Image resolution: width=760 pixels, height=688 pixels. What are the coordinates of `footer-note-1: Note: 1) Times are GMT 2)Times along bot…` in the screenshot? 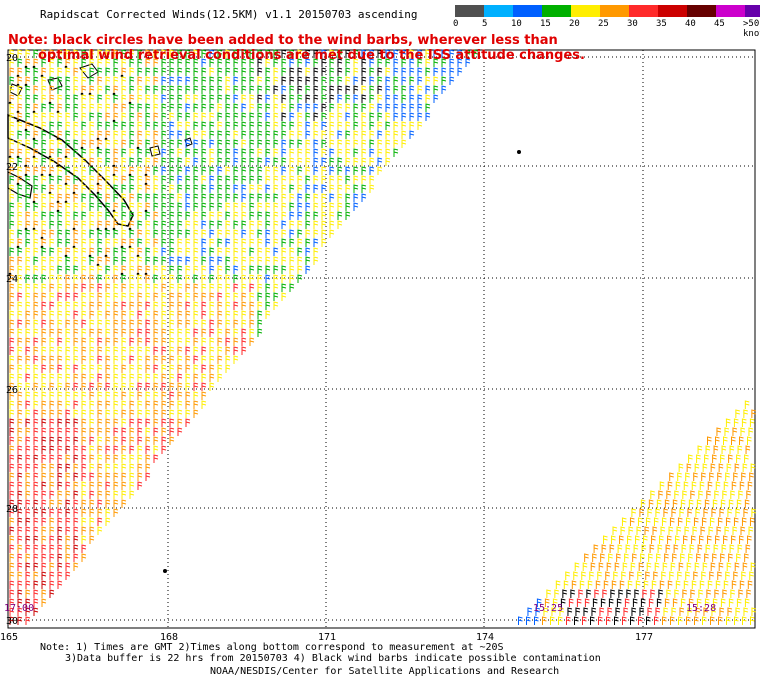 It's located at (272, 647).